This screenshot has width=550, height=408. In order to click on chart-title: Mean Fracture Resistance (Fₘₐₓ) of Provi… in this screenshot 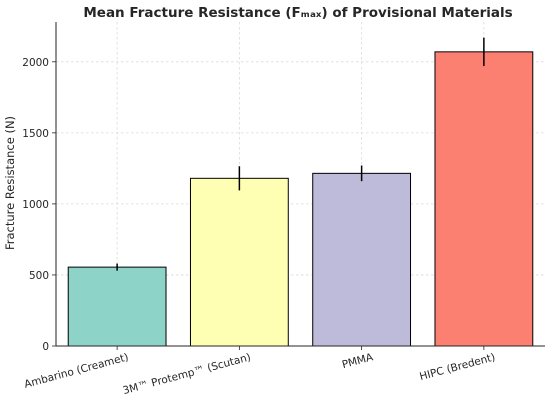, I will do `click(297, 13)`.